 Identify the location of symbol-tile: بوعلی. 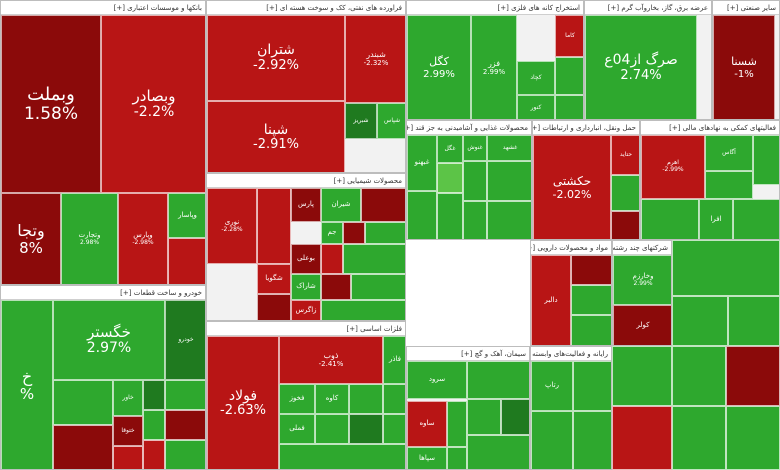
(306, 259).